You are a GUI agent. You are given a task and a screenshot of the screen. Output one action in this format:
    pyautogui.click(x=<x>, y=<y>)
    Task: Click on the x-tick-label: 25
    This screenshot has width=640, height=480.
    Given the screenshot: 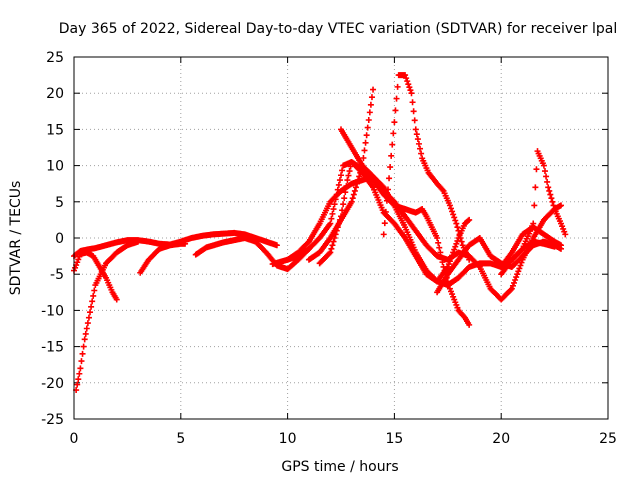 What is the action you would take?
    pyautogui.click(x=608, y=439)
    